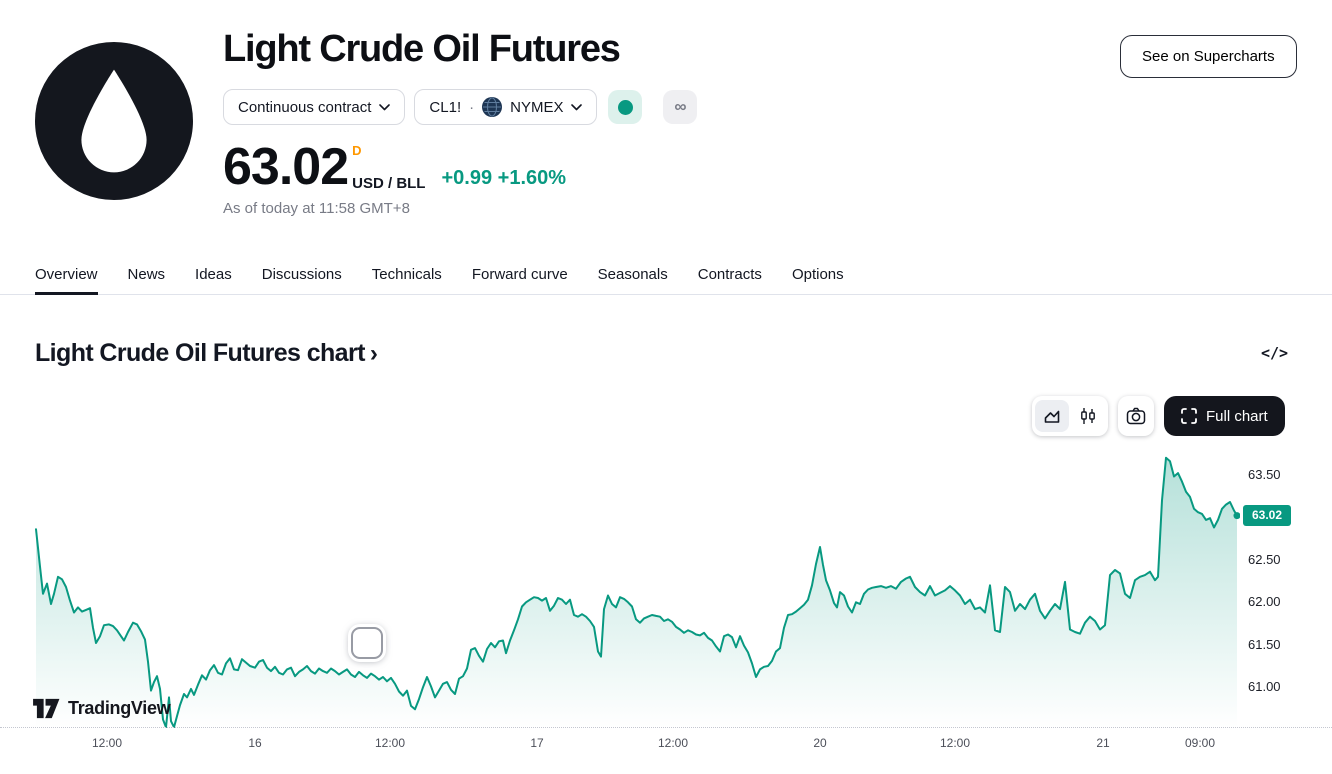  I want to click on full-chart-label: Full chart, so click(1237, 416).